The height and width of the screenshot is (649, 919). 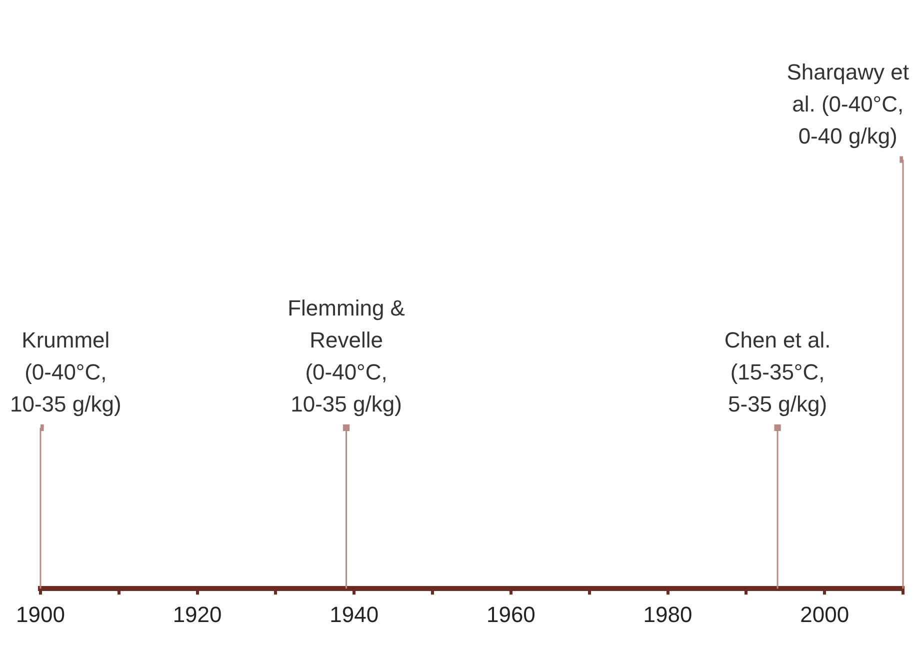 What do you see at coordinates (40, 614) in the screenshot?
I see `x-tick-label: 1900` at bounding box center [40, 614].